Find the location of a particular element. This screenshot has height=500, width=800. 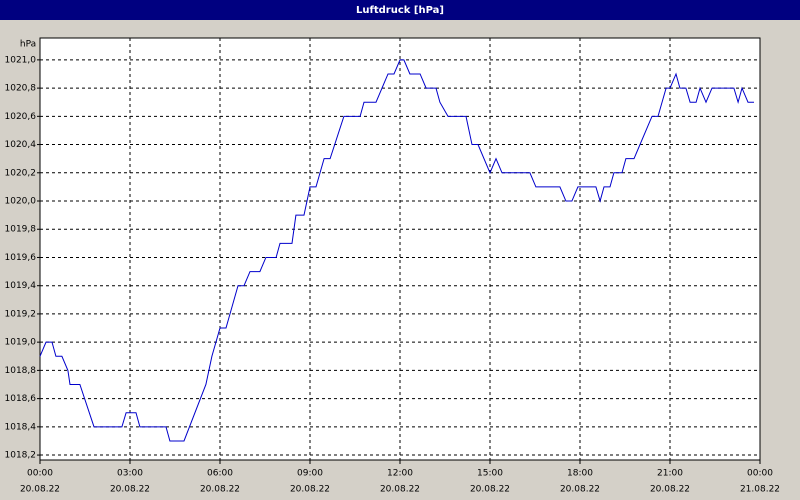

y-tick-label: 1019,2 is located at coordinates (21, 314).